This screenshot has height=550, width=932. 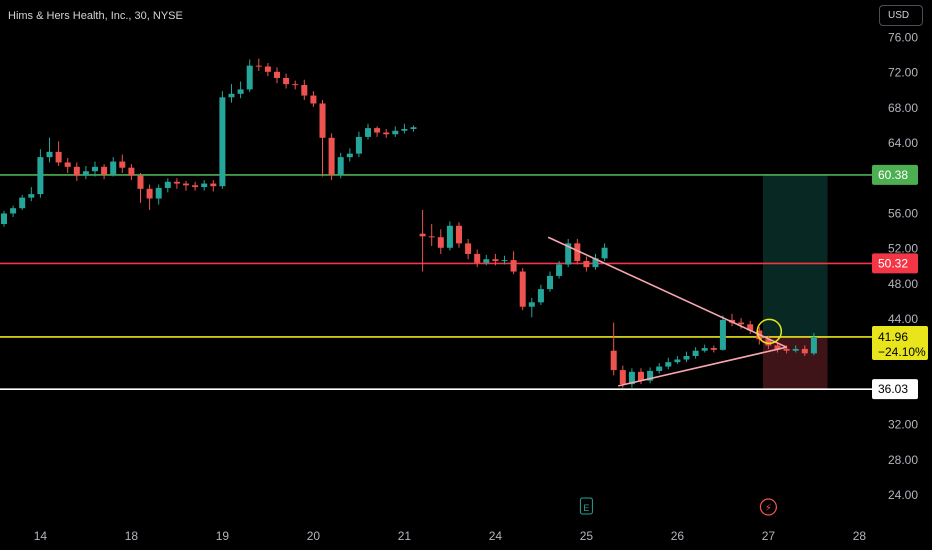 What do you see at coordinates (903, 319) in the screenshot?
I see `y-tick-label: 44.00` at bounding box center [903, 319].